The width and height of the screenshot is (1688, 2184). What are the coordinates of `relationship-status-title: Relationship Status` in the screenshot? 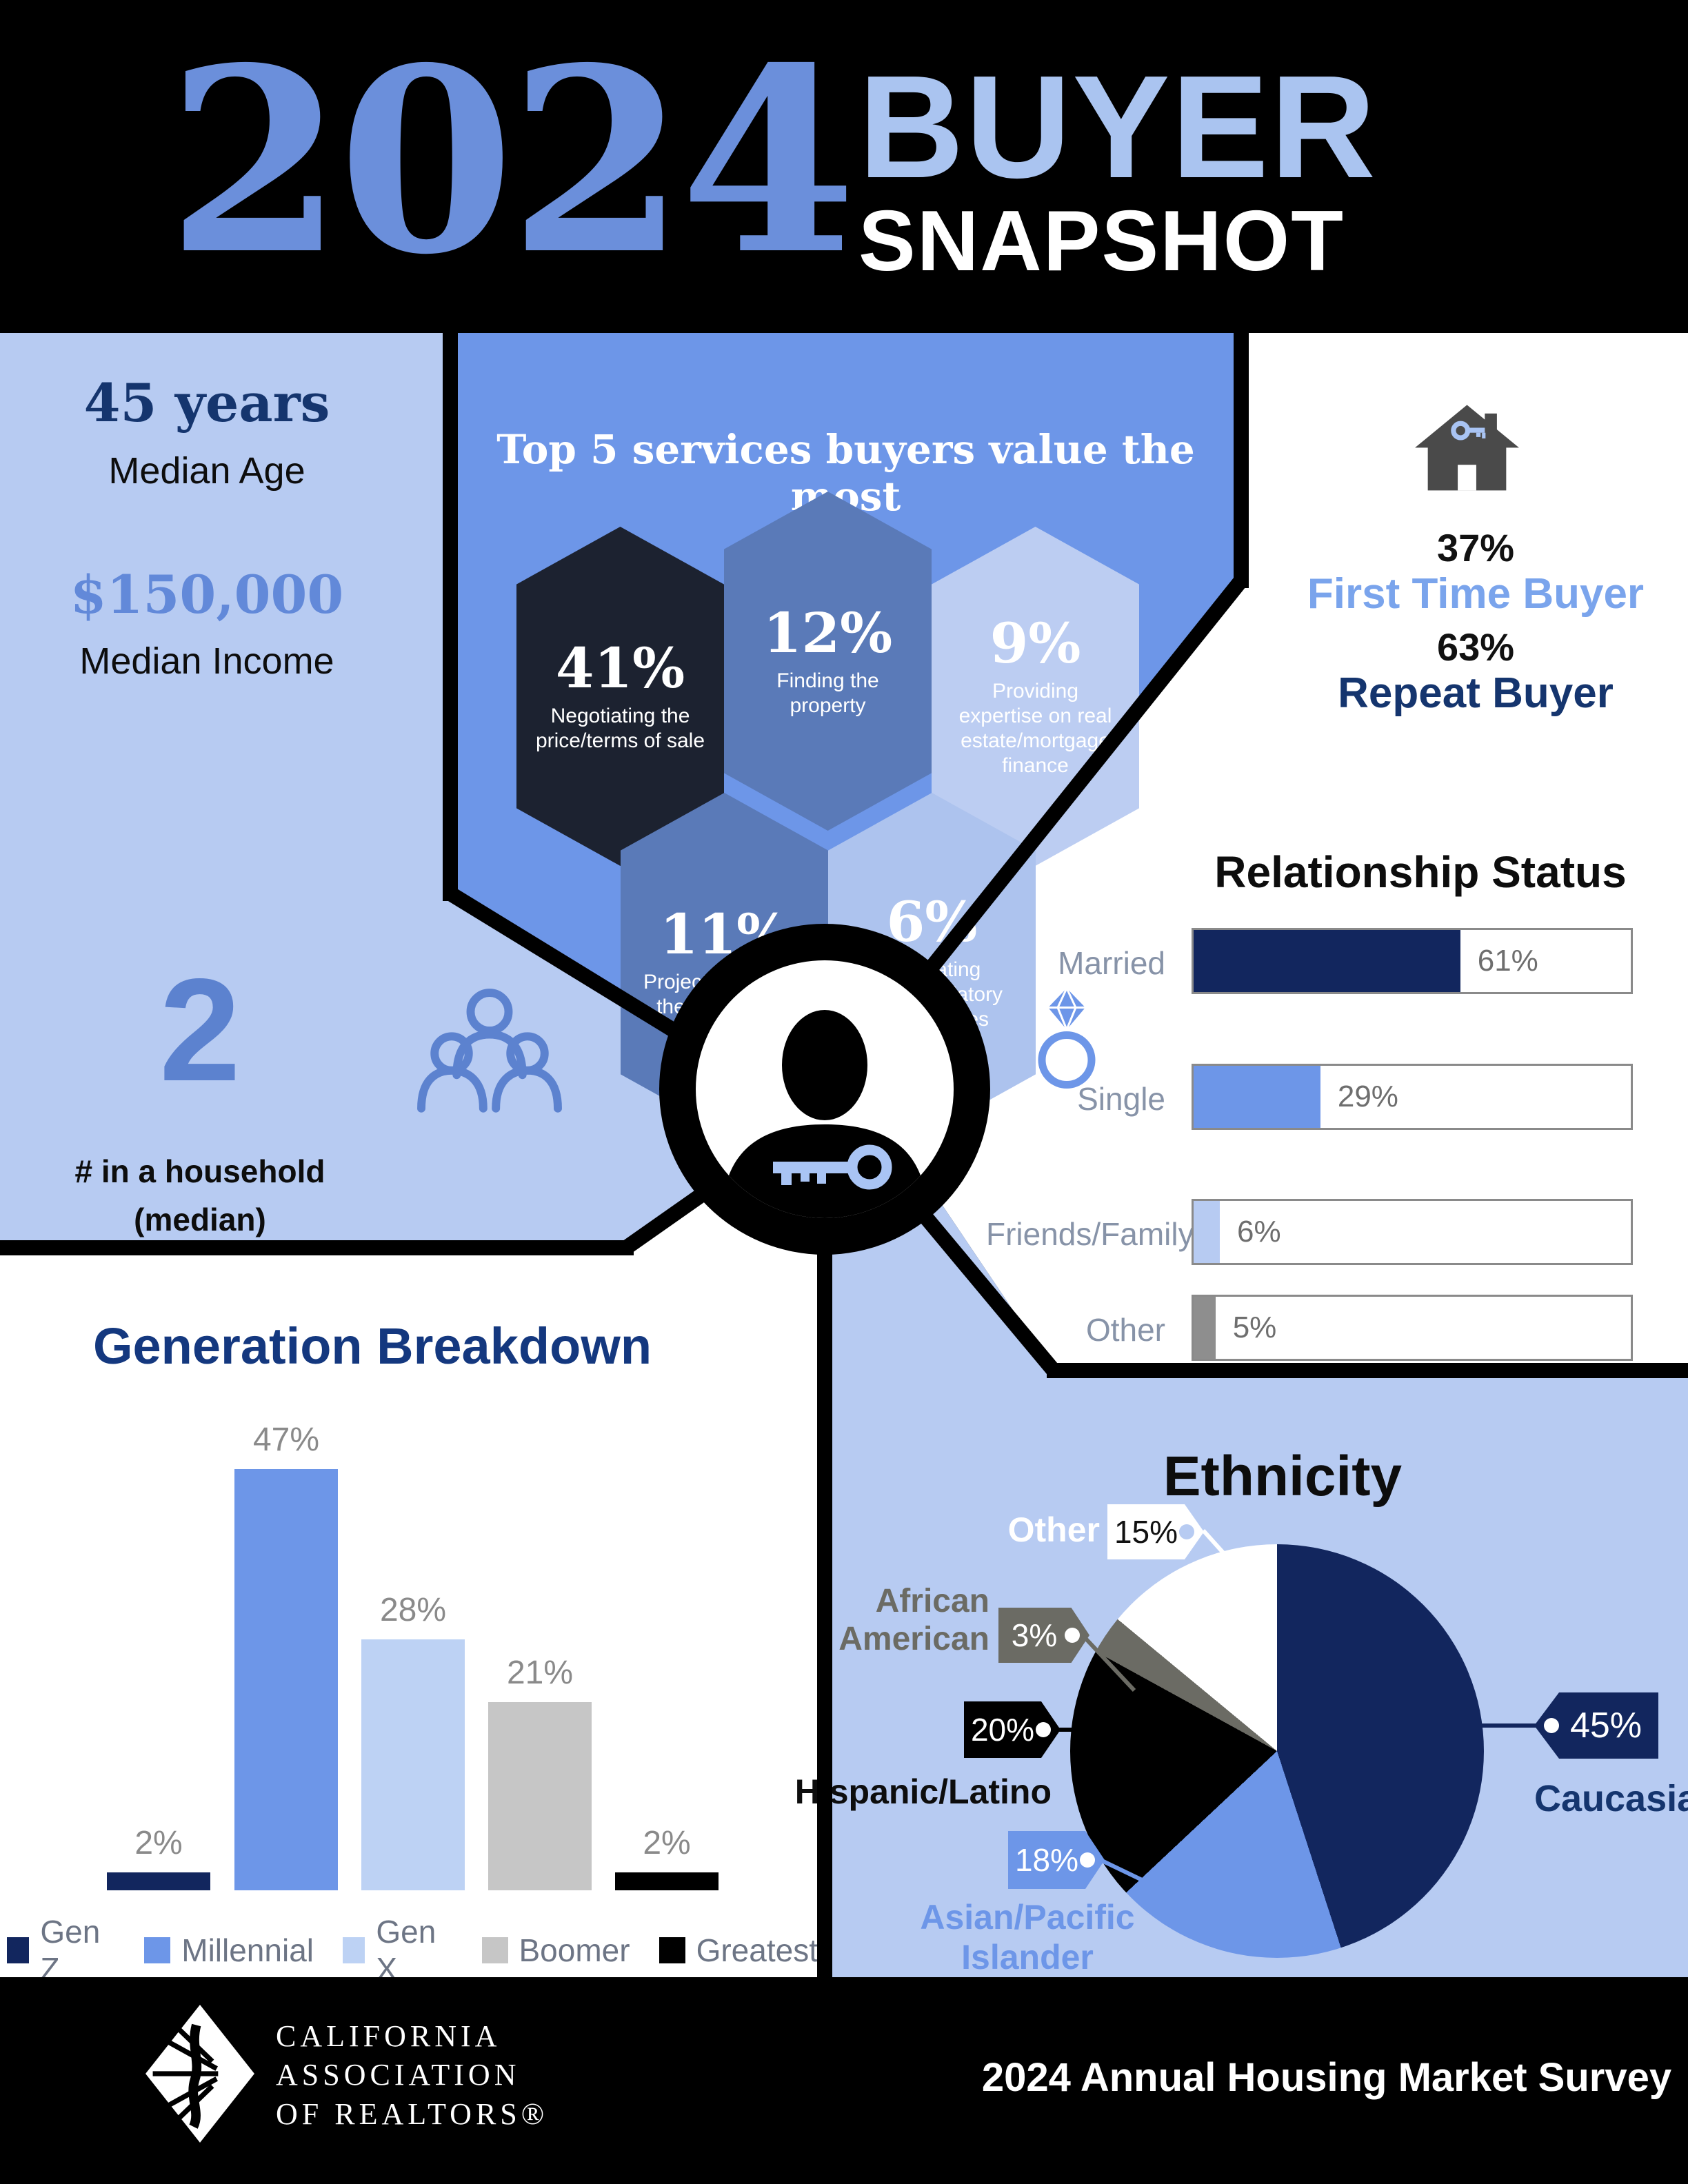 It's located at (1420, 872).